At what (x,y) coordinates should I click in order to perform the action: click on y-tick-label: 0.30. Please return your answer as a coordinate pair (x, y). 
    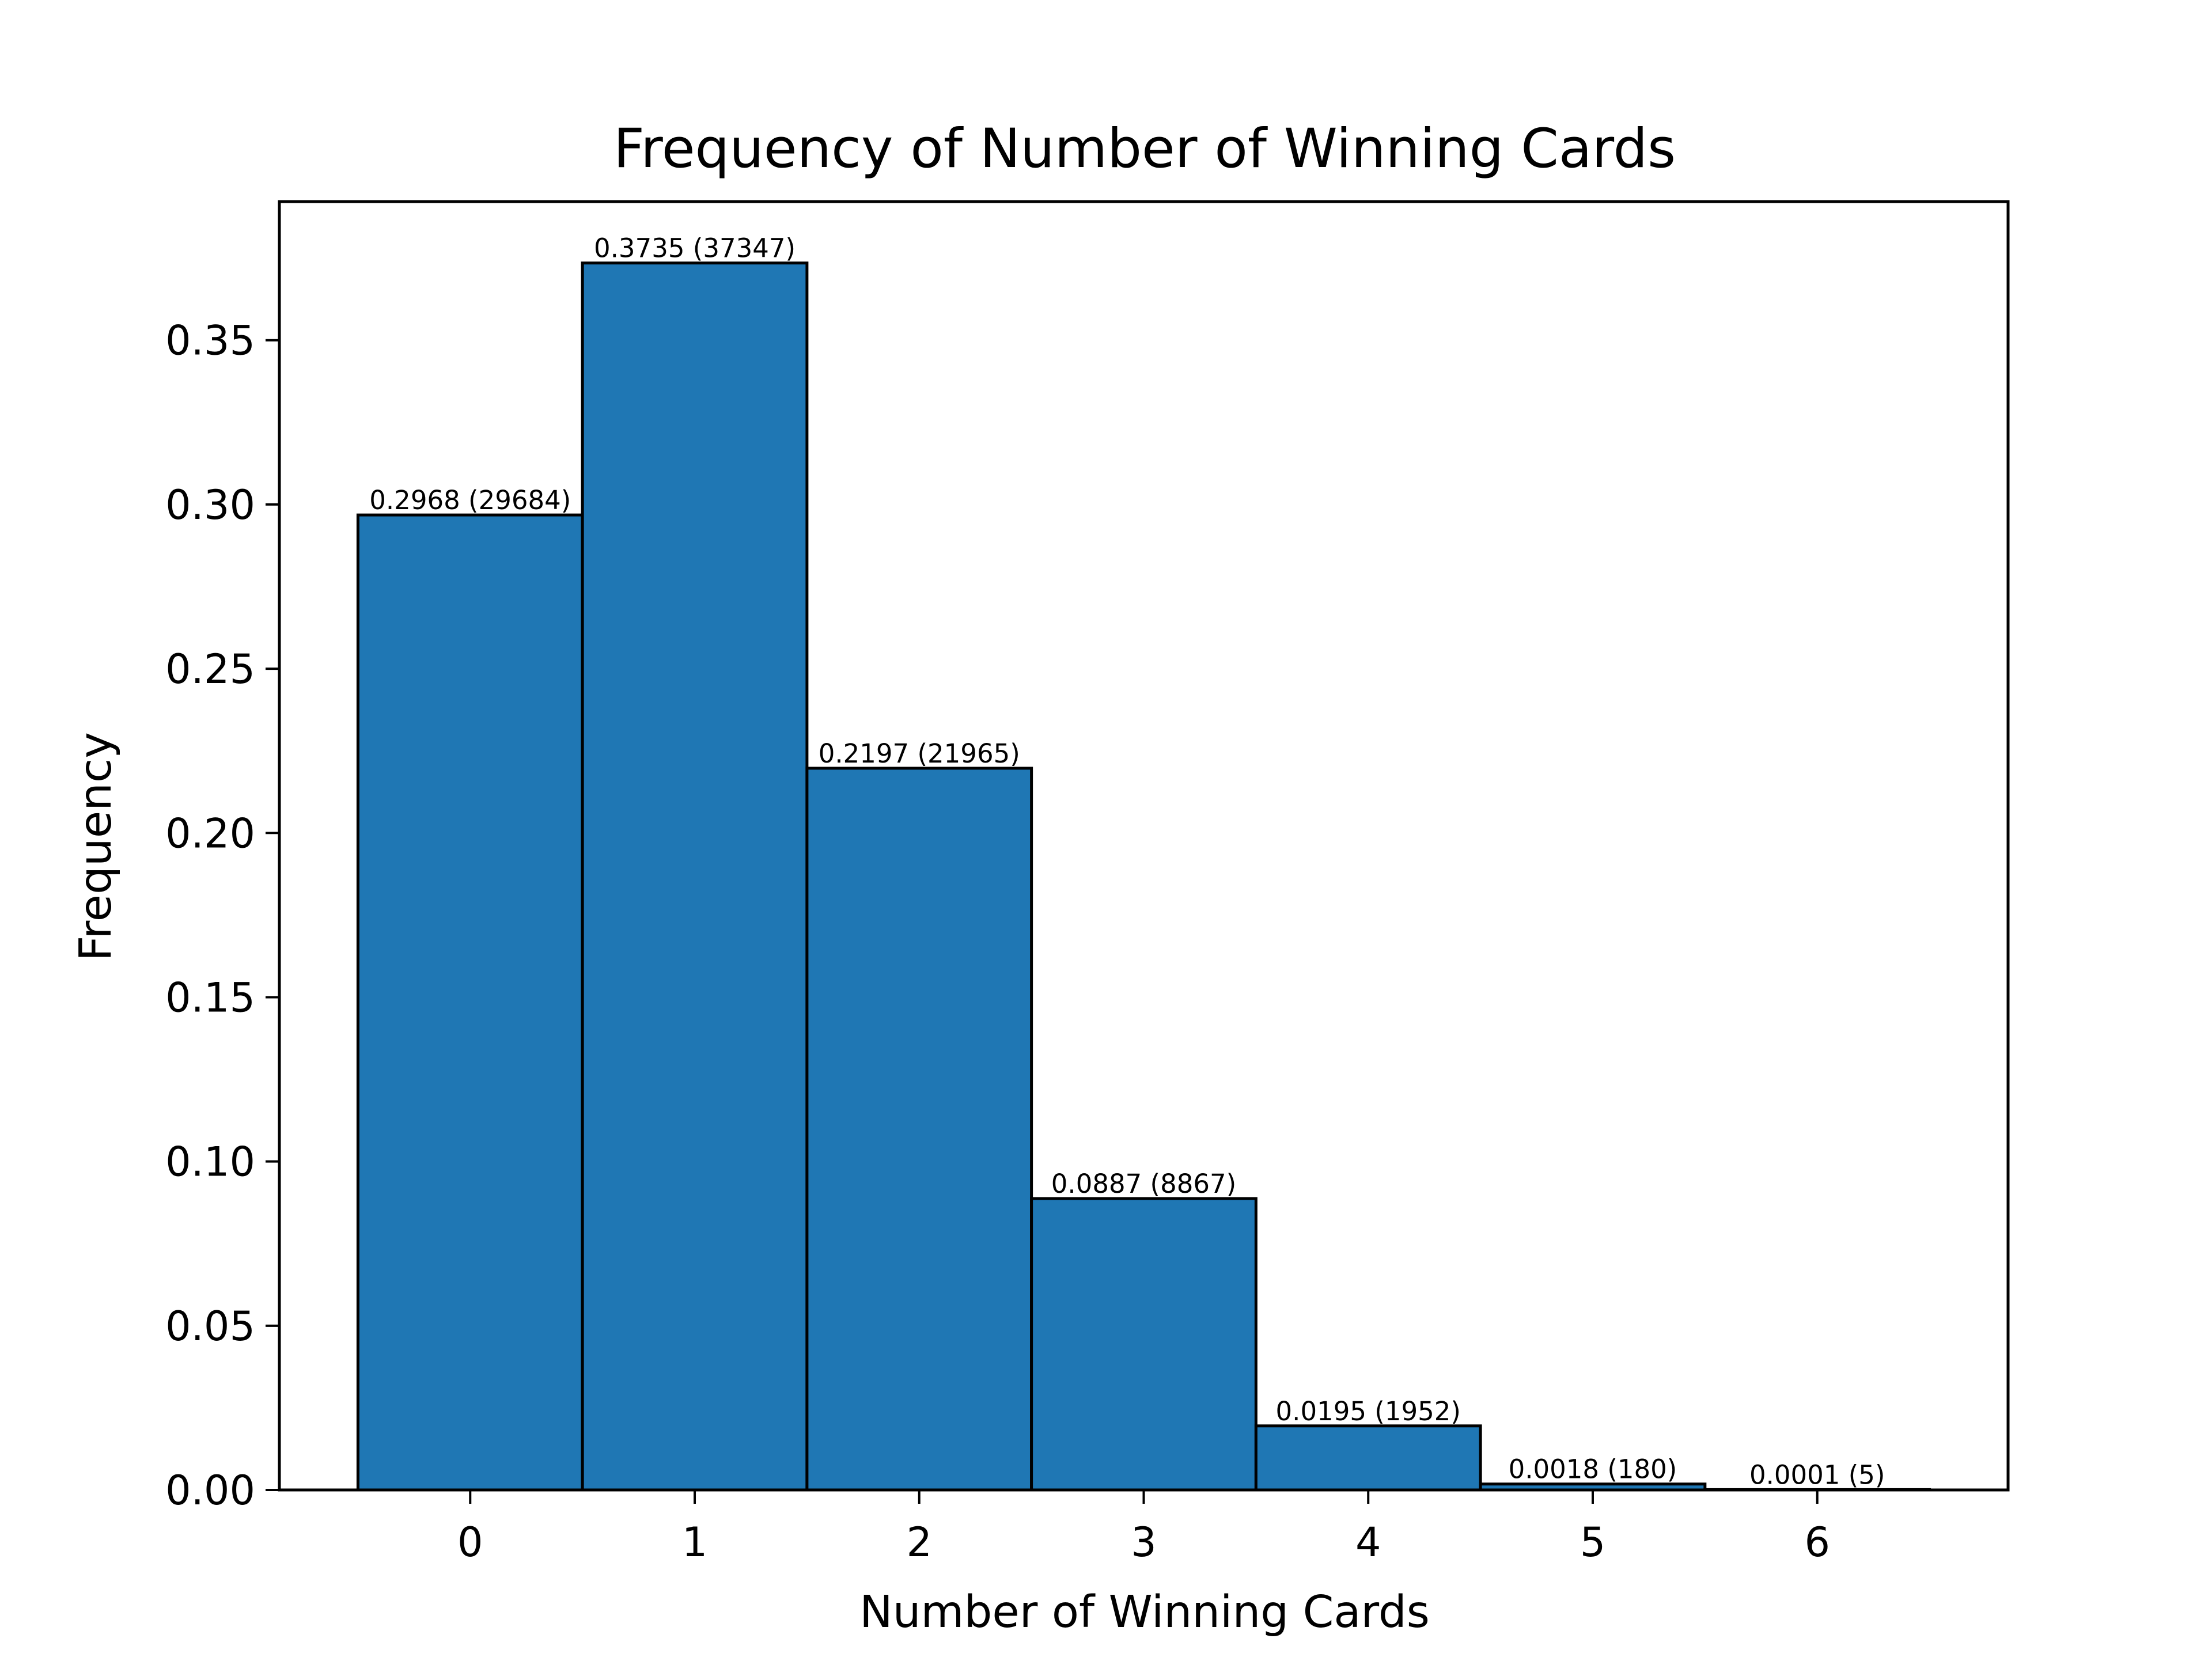
    Looking at the image, I should click on (210, 505).